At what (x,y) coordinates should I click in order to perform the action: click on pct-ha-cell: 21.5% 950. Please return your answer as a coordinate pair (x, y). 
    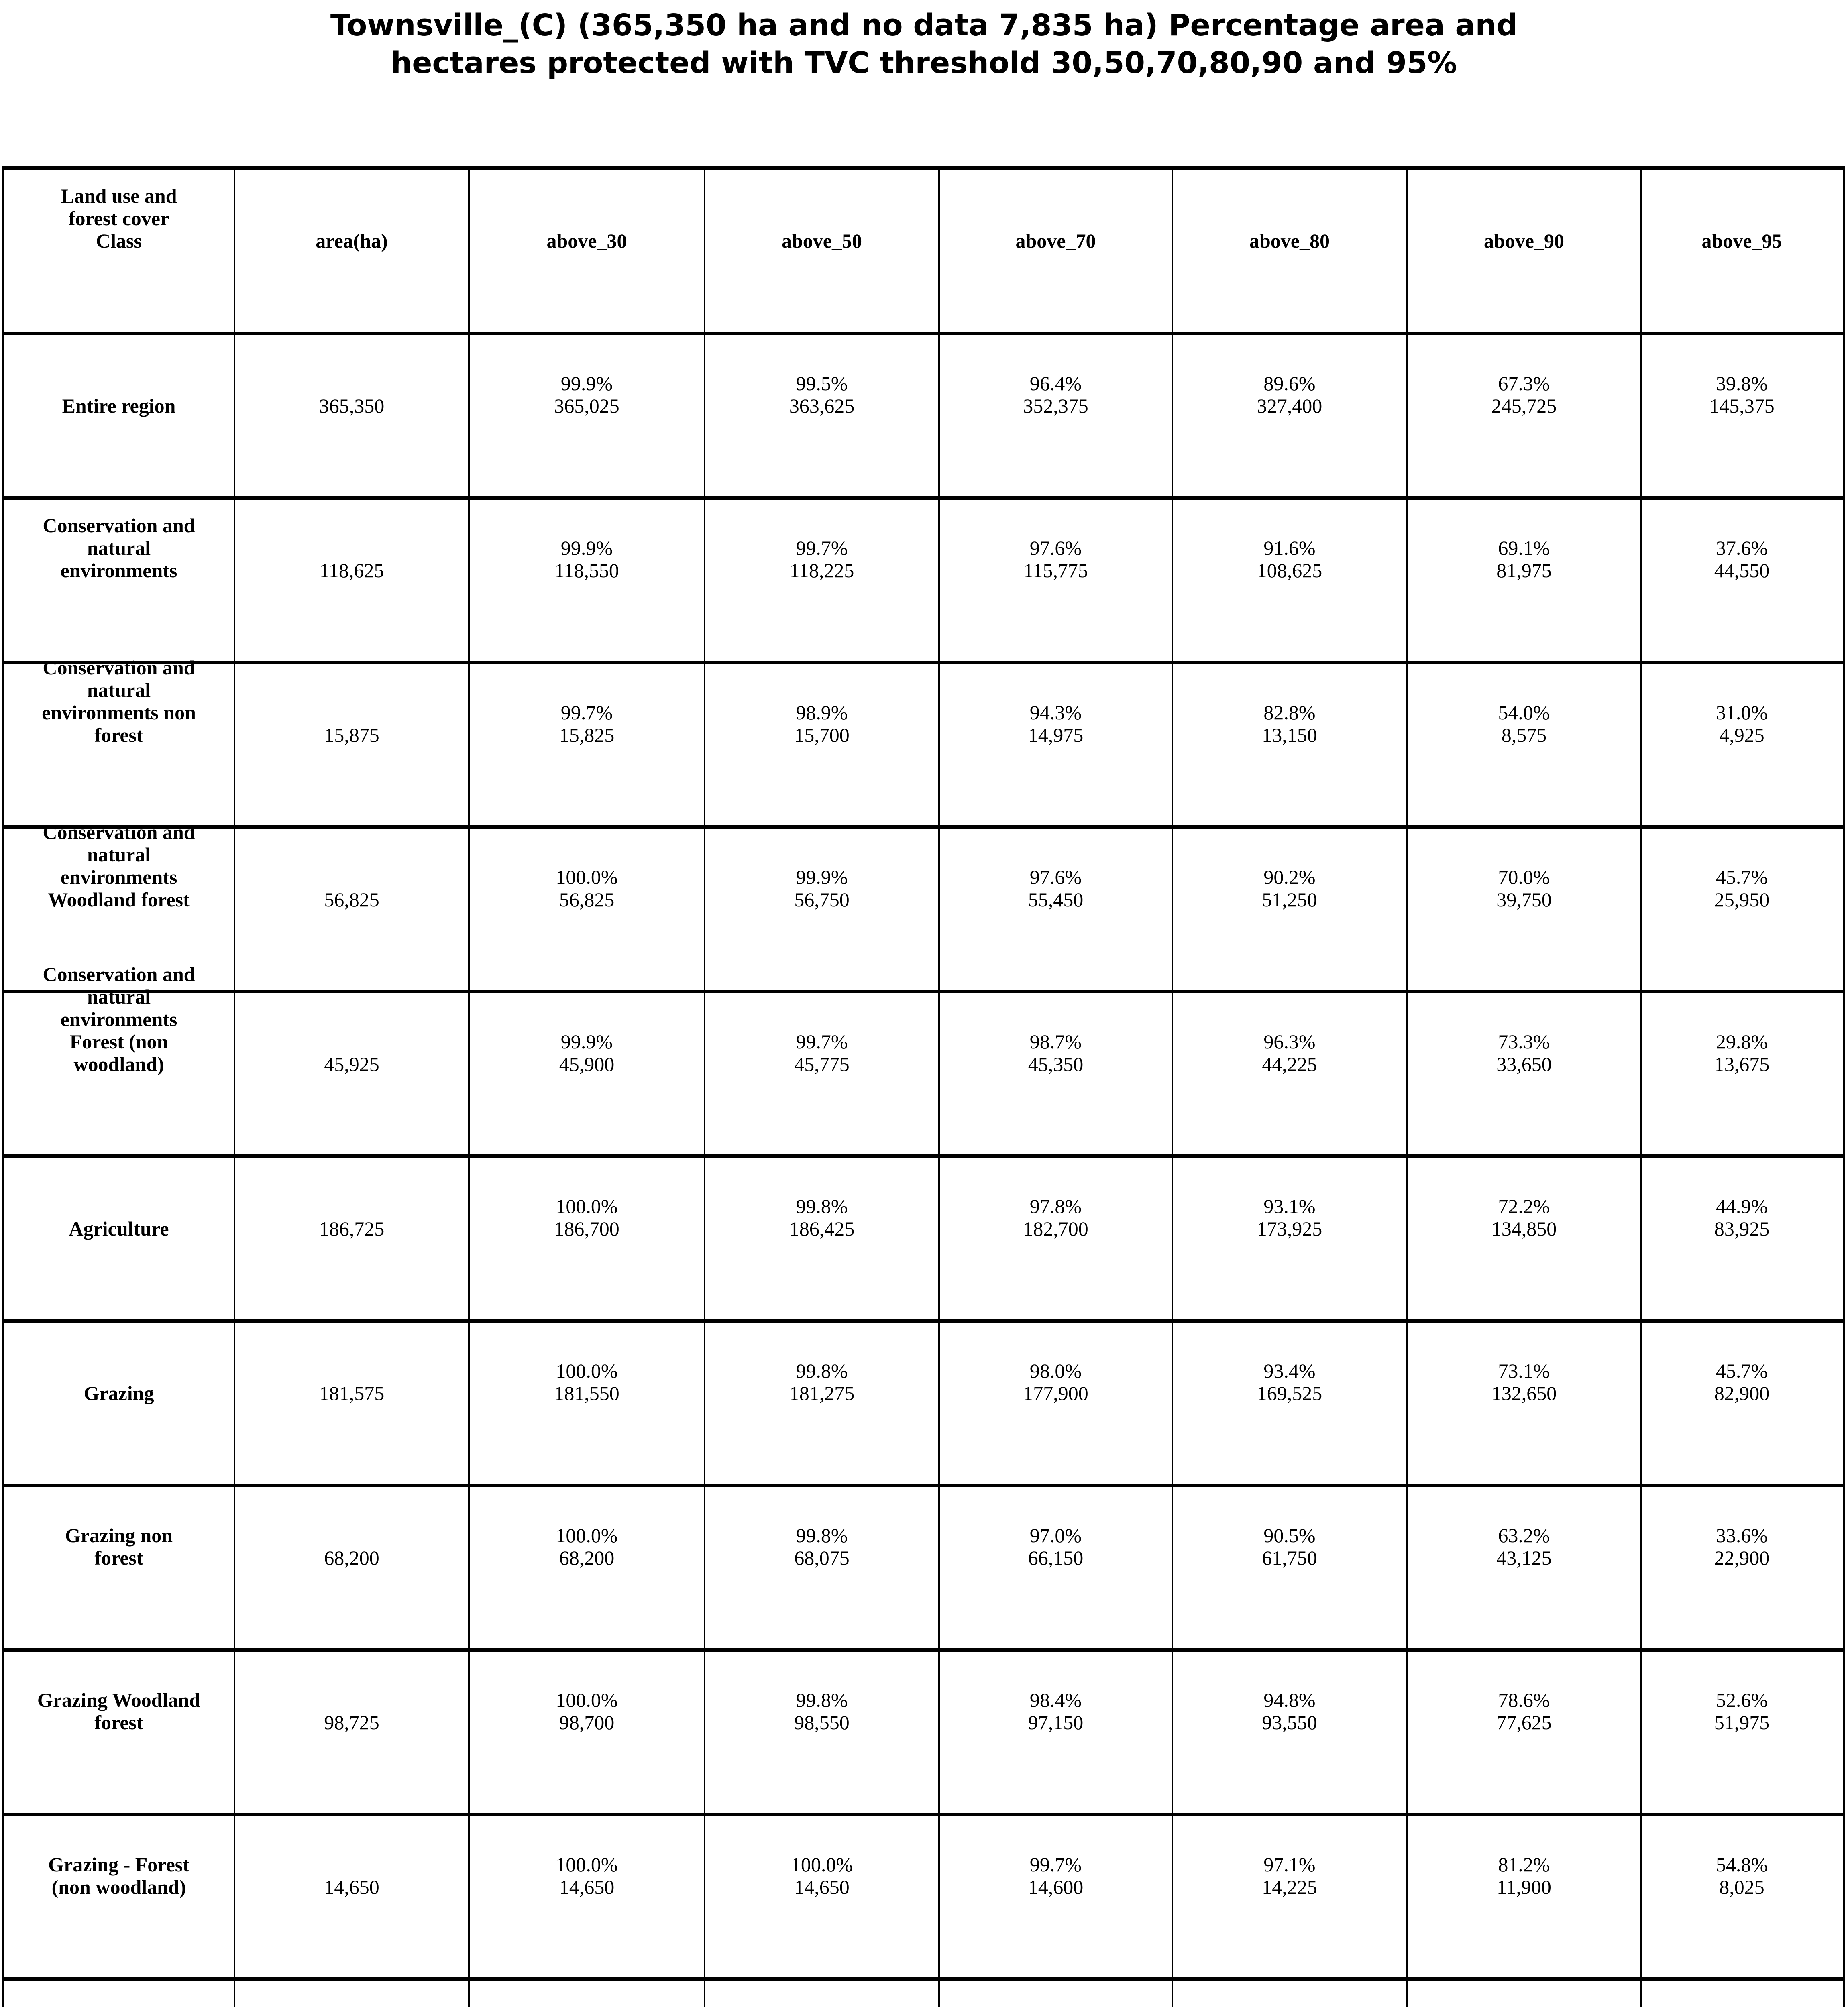
    Looking at the image, I should click on (1742, 1994).